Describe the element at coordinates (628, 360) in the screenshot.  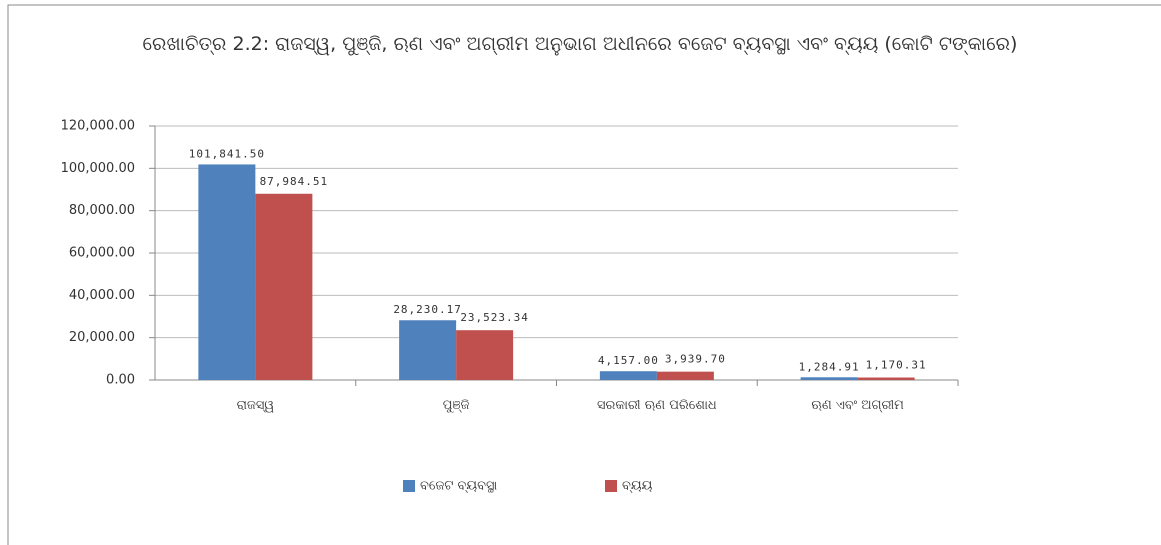
I see `value-label: 4,157.00` at that location.